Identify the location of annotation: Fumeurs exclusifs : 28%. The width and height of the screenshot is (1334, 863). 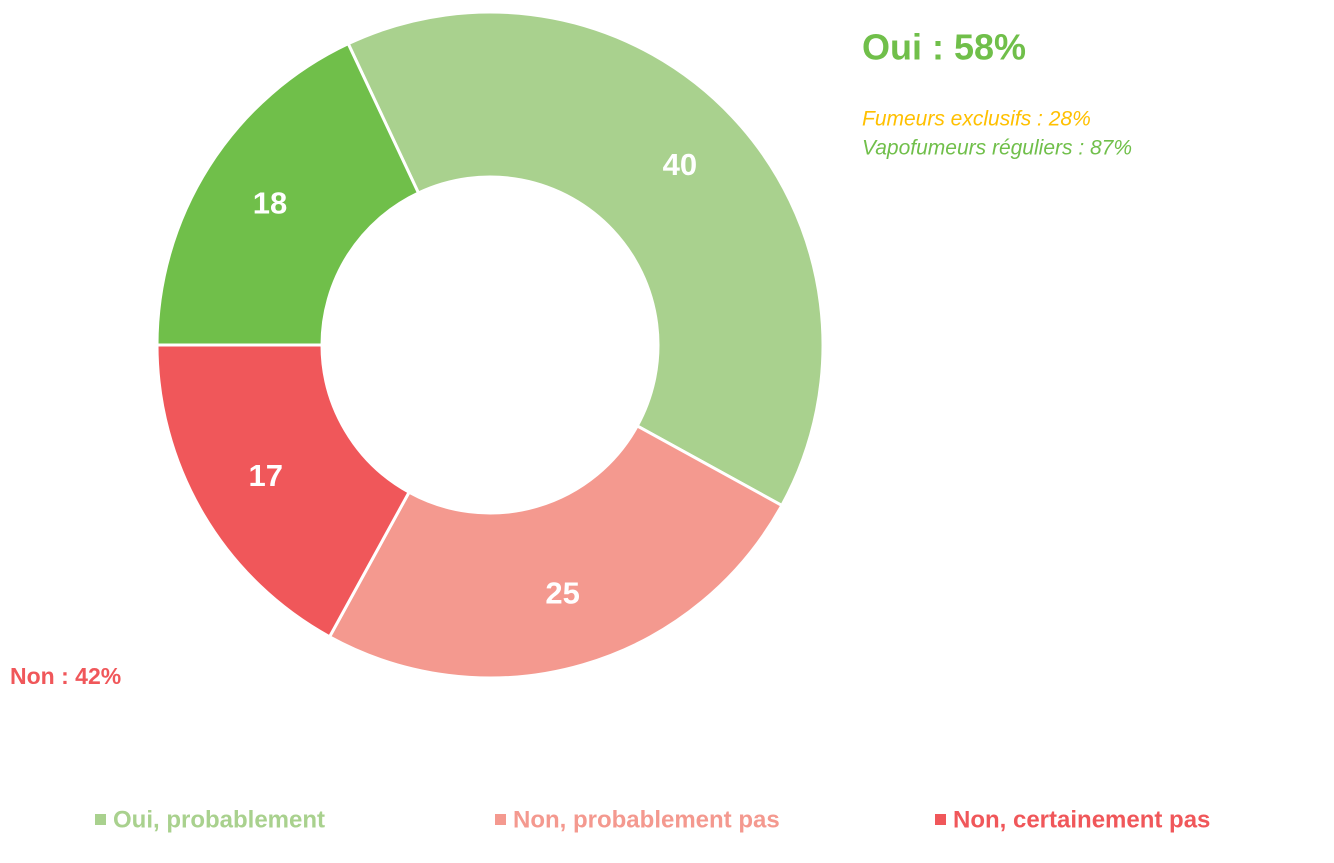
(976, 119).